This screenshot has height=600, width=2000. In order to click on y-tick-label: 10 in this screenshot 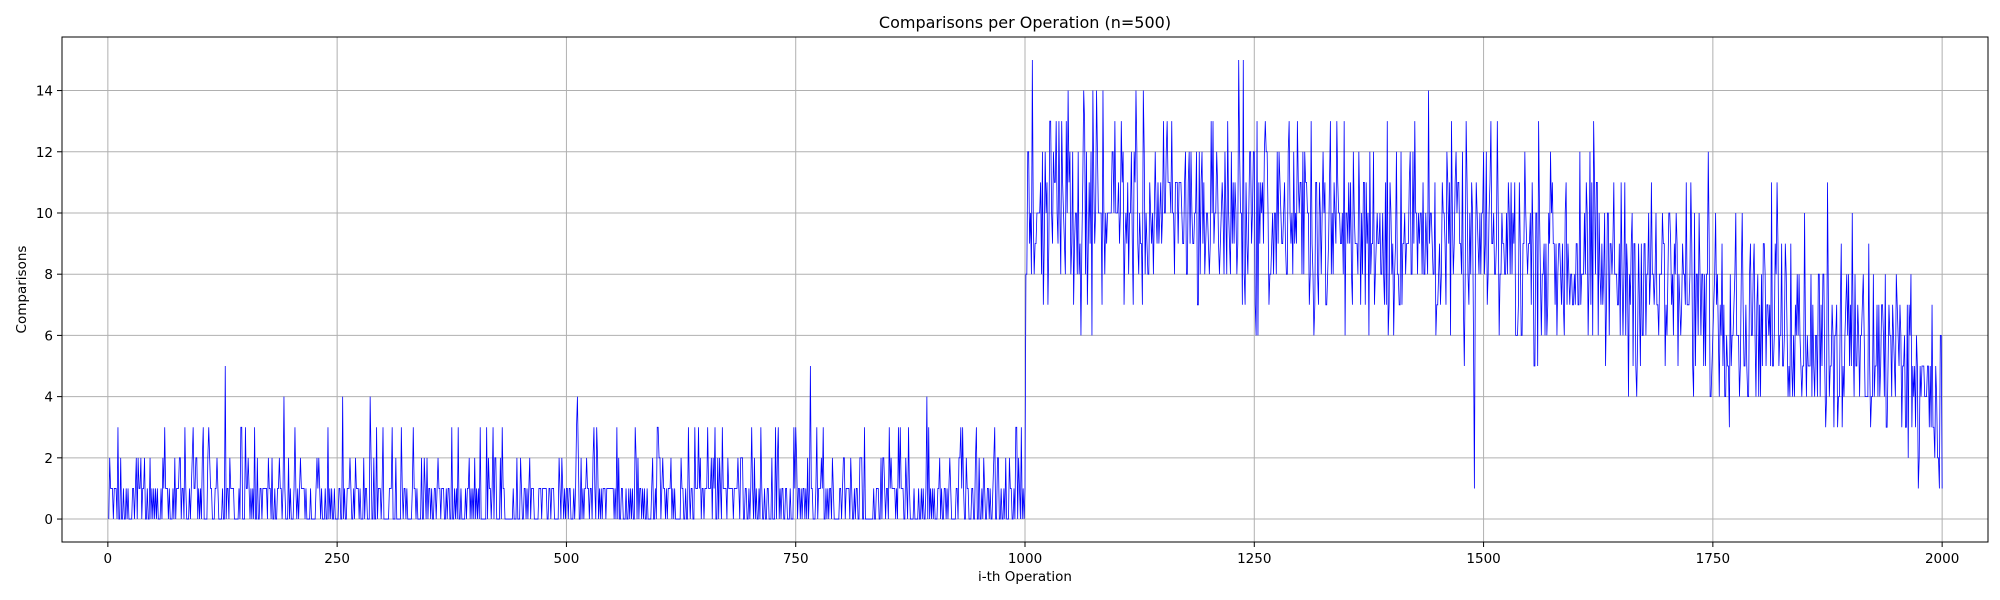, I will do `click(44, 214)`.